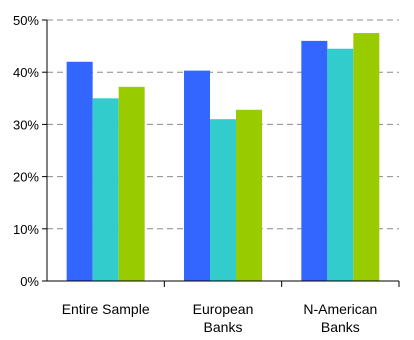  Describe the element at coordinates (26, 177) in the screenshot. I see `y-tick-label-20: 20%` at that location.